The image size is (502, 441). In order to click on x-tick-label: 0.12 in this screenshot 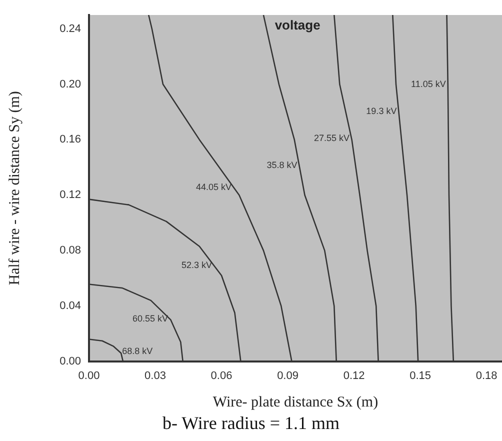, I will do `click(354, 376)`.